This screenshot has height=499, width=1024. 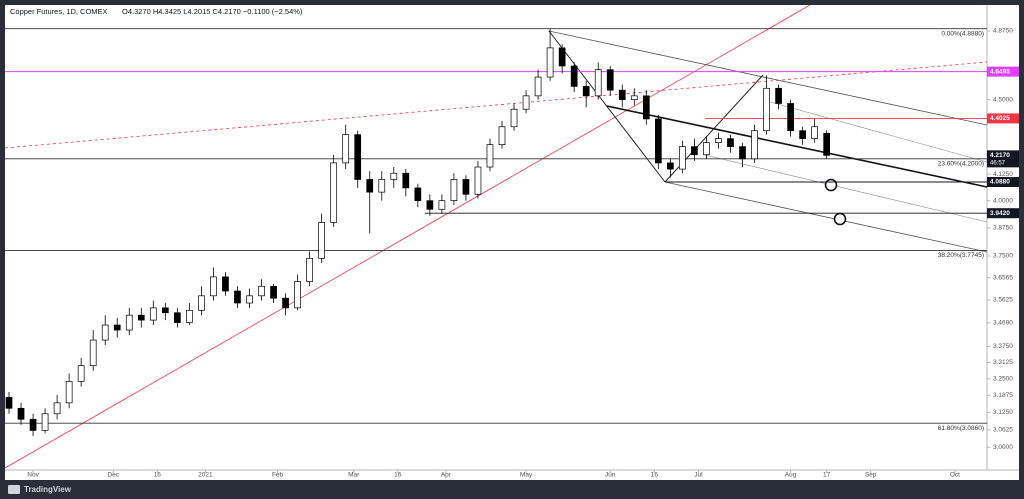 I want to click on y-tick-label: 4.5000, so click(x=1003, y=99).